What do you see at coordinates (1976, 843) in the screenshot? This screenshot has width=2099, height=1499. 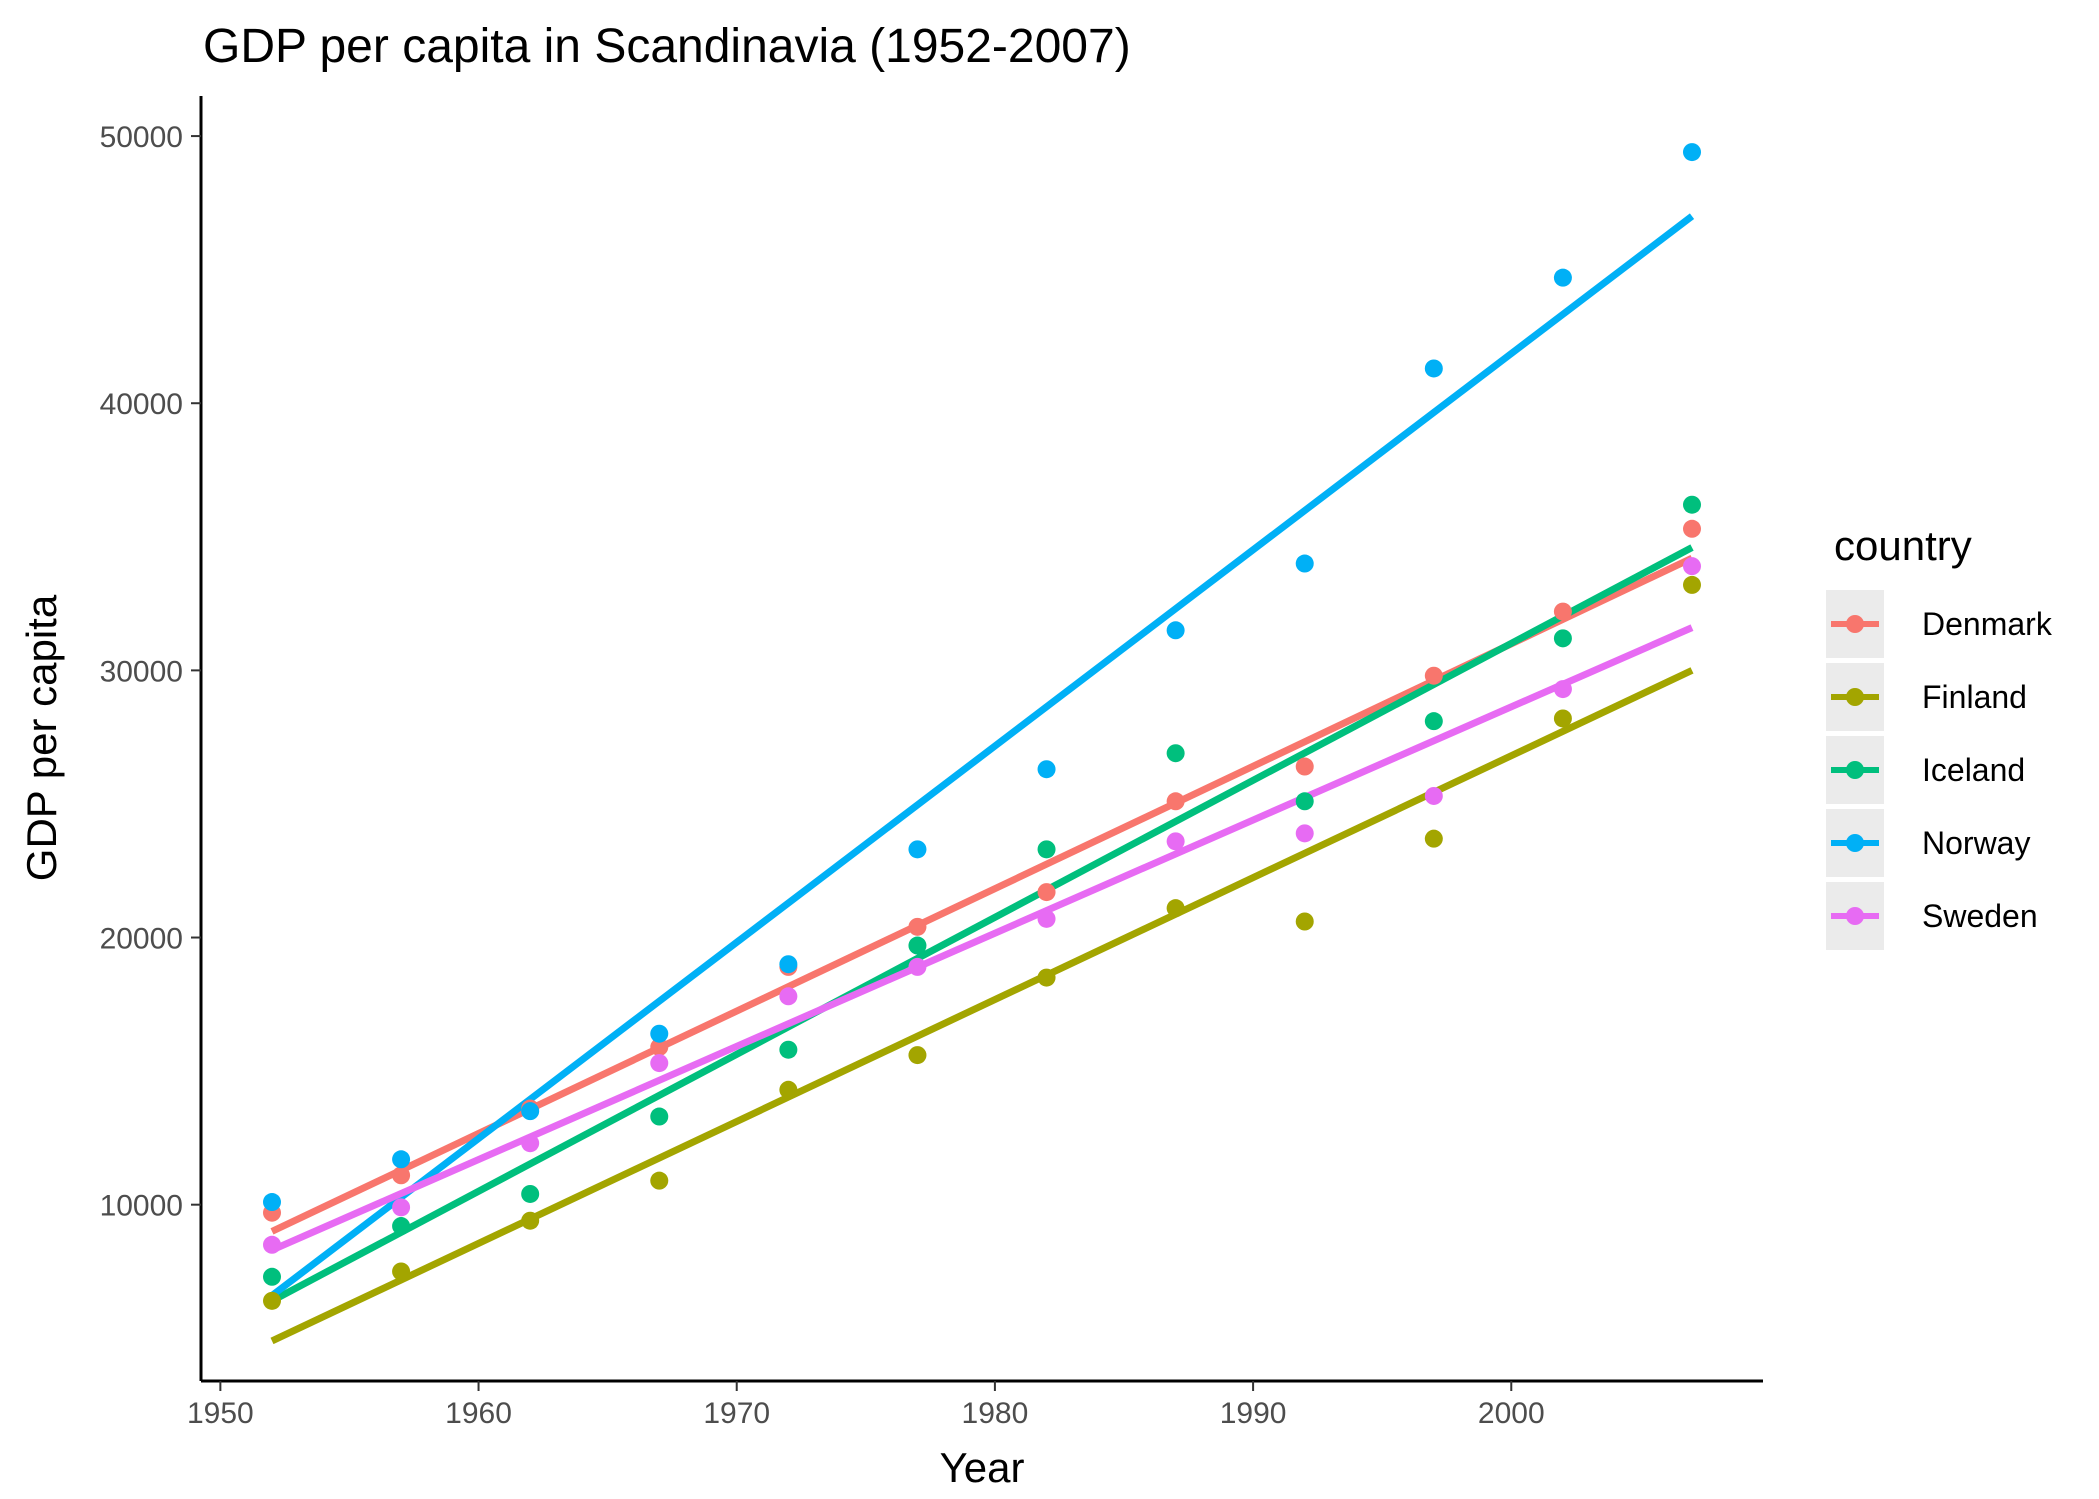 I see `legend-label-norway: Norway` at bounding box center [1976, 843].